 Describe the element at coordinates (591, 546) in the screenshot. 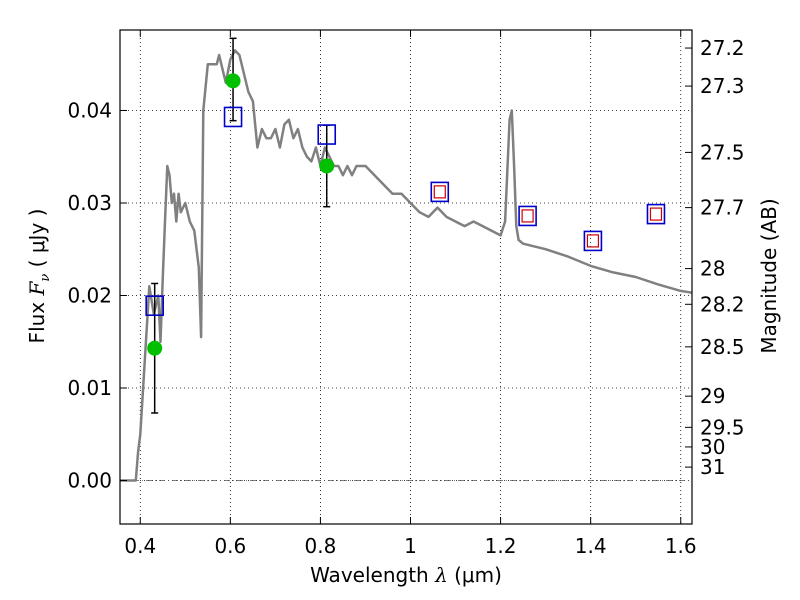

I see `x-tick-label: 1.4` at that location.